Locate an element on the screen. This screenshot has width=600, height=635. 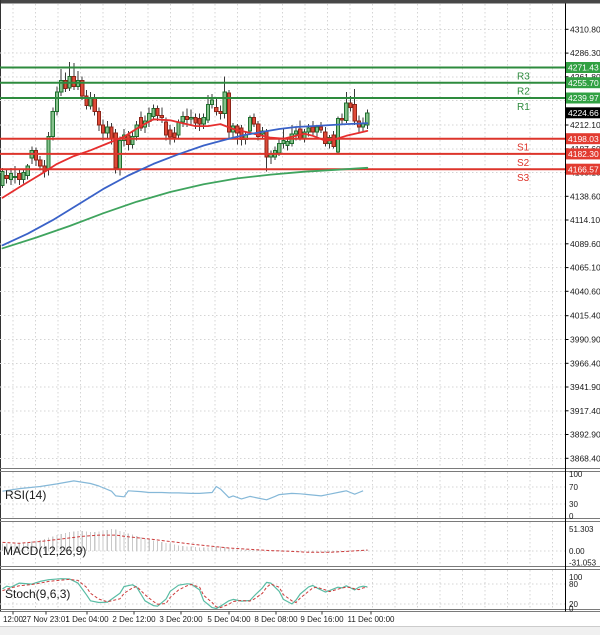
time-label: 27 Nov 23:01 is located at coordinates (46, 619).